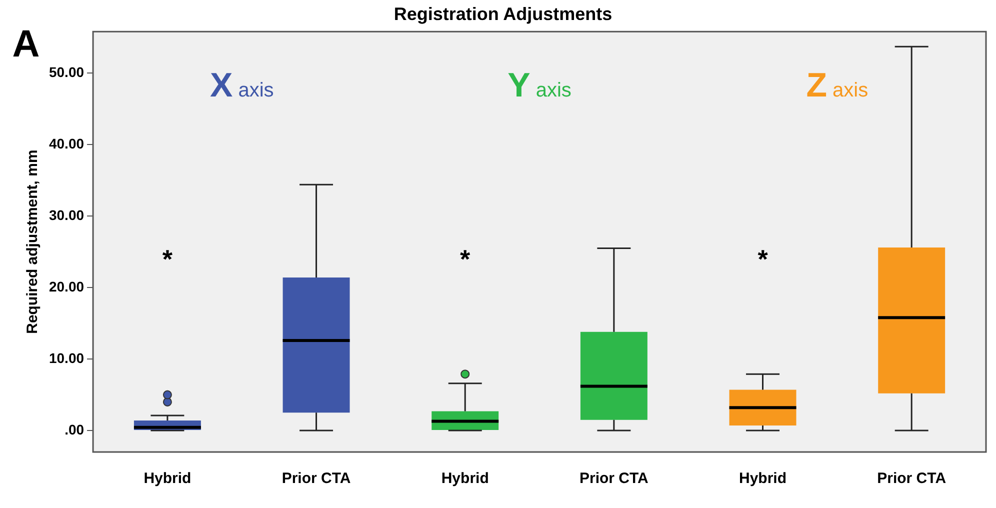 The height and width of the screenshot is (508, 996). I want to click on text: A, so click(26, 44).